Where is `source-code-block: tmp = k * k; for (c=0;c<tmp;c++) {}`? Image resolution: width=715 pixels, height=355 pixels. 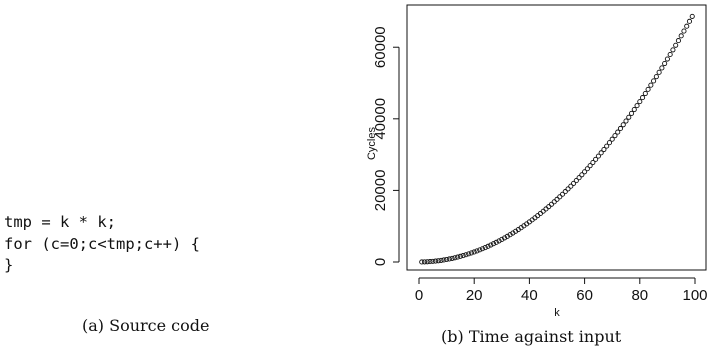 source-code-block: tmp = k * k; for (c=0;c<tmp;c++) {} is located at coordinates (102, 244).